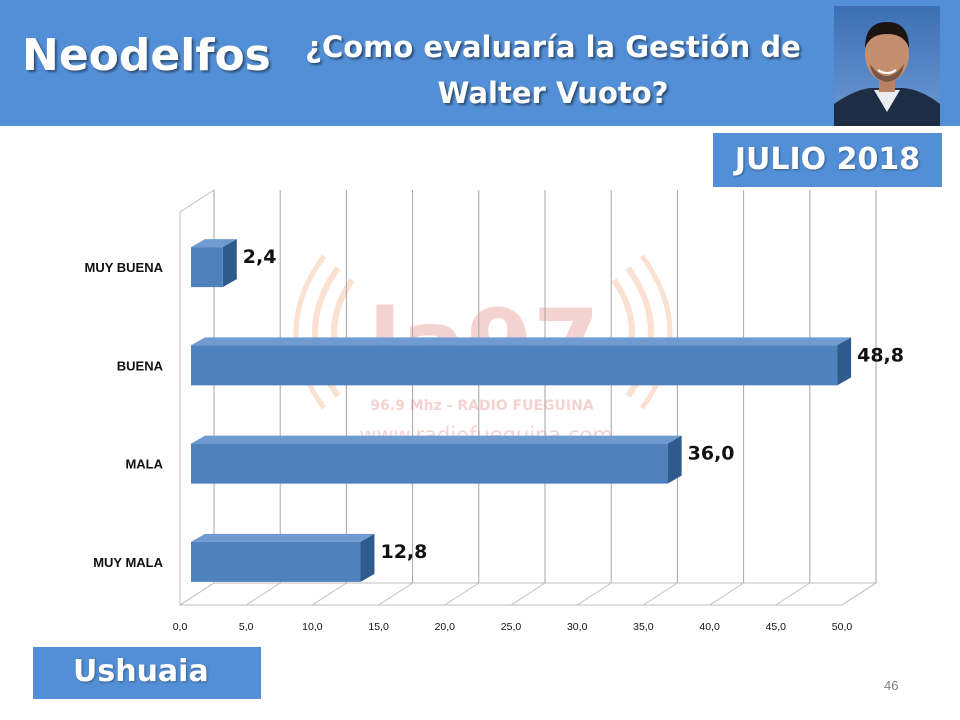 The image size is (960, 720). What do you see at coordinates (445, 627) in the screenshot?
I see `x-tick-label: 20,0` at bounding box center [445, 627].